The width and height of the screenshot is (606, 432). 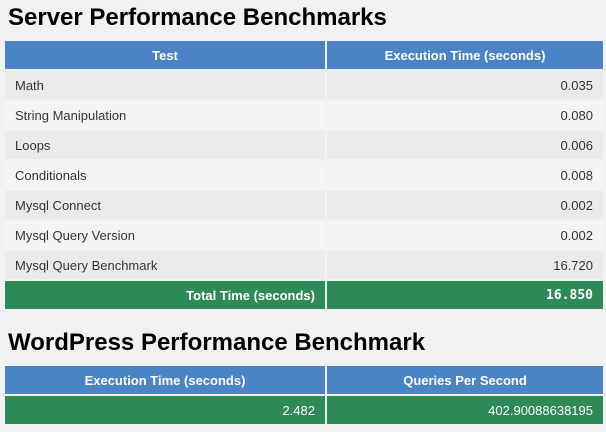 I want to click on table-row: String Manipulation 0.080, so click(x=304, y=115).